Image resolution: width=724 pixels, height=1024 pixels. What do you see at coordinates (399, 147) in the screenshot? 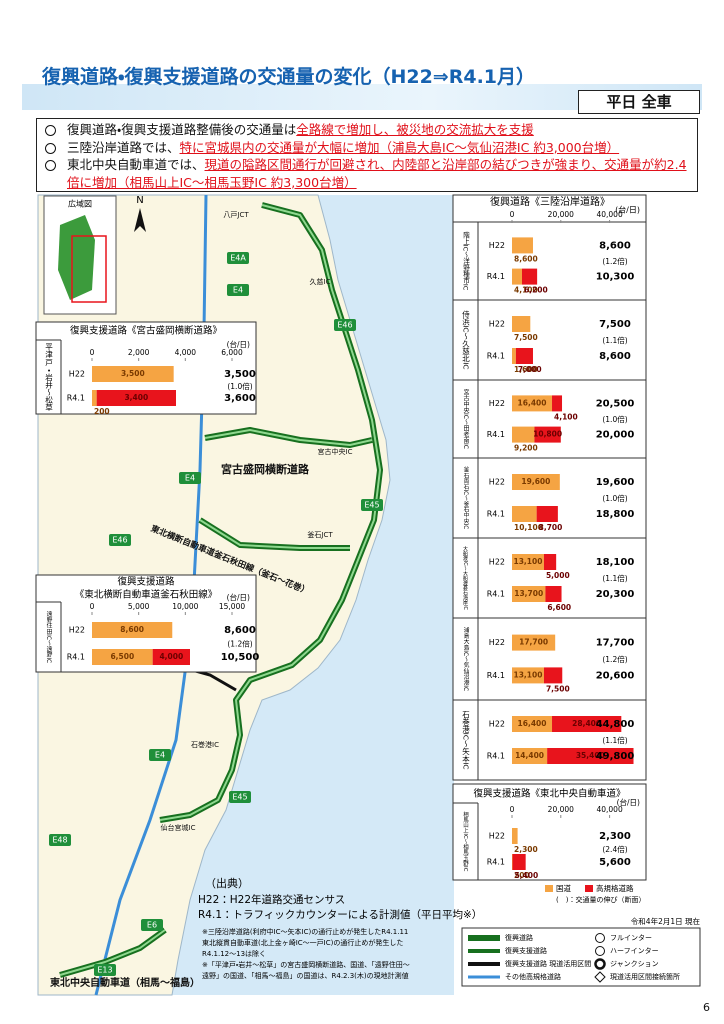
I see `emphasis-text: 特に宮城県内の交通量が大幅に増加（浦島大島IC～気仙沼港IC 約3,000台増）` at bounding box center [399, 147].